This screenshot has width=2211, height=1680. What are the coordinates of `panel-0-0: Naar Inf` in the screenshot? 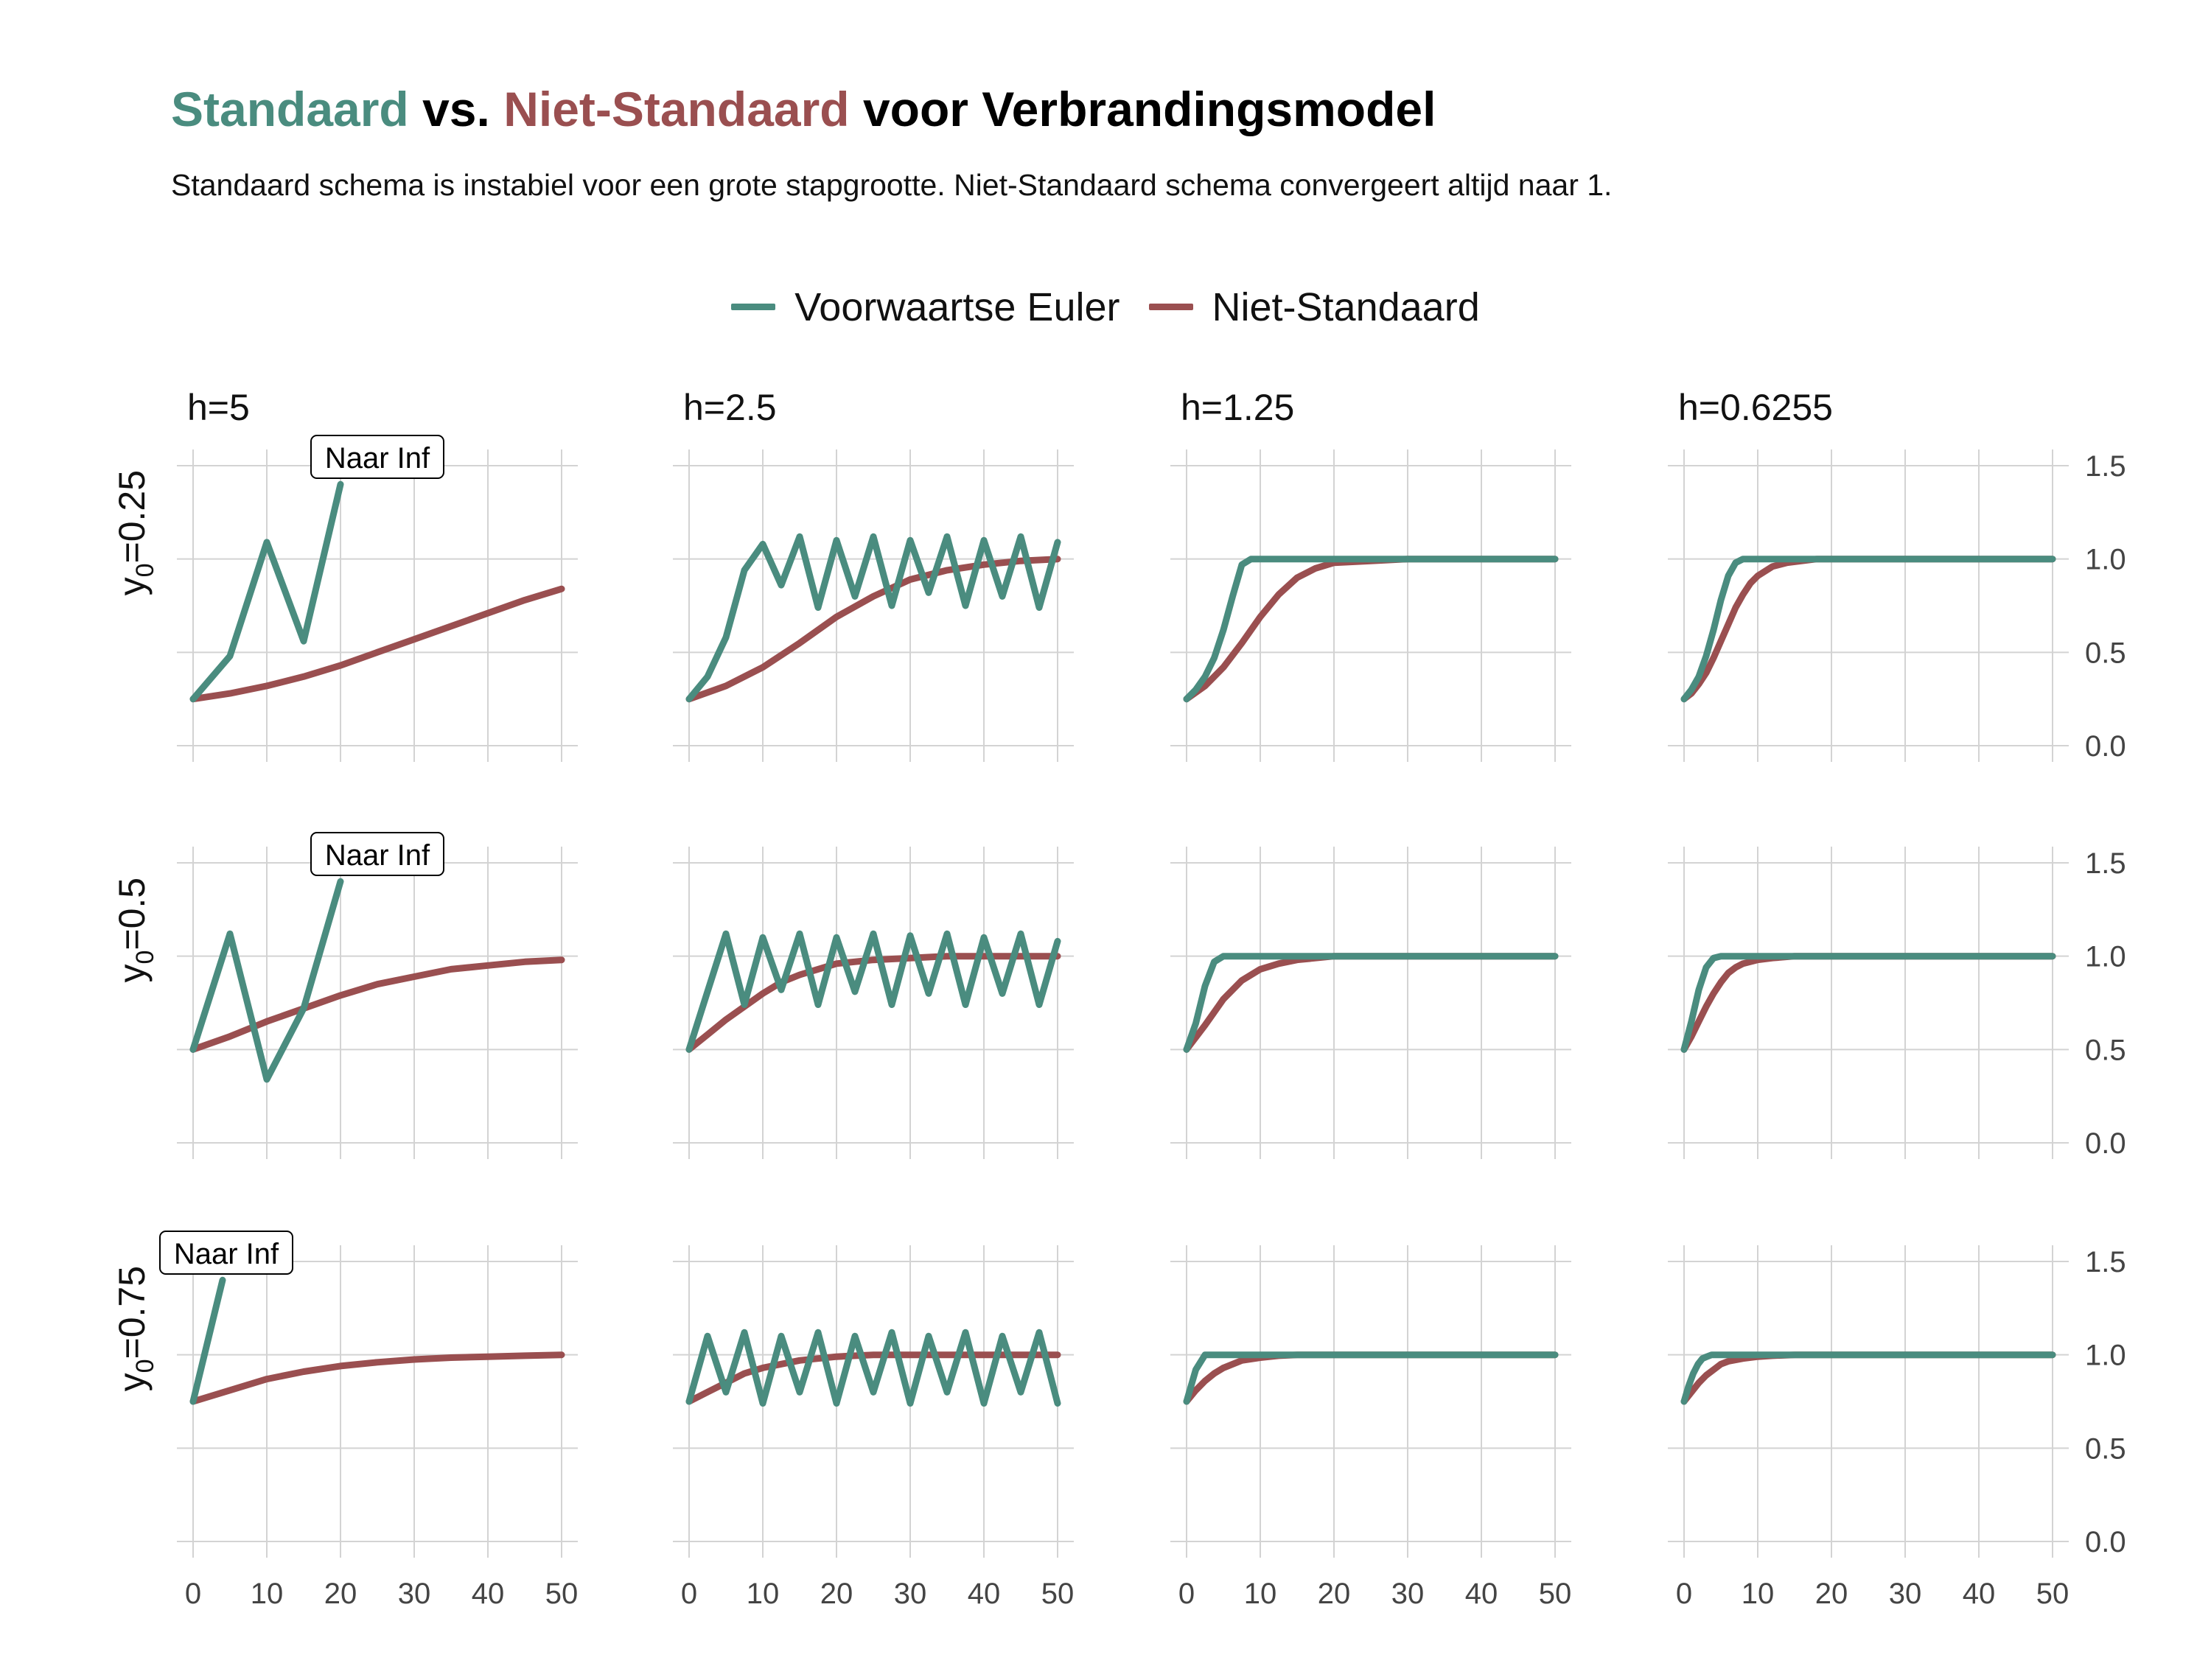 It's located at (377, 598).